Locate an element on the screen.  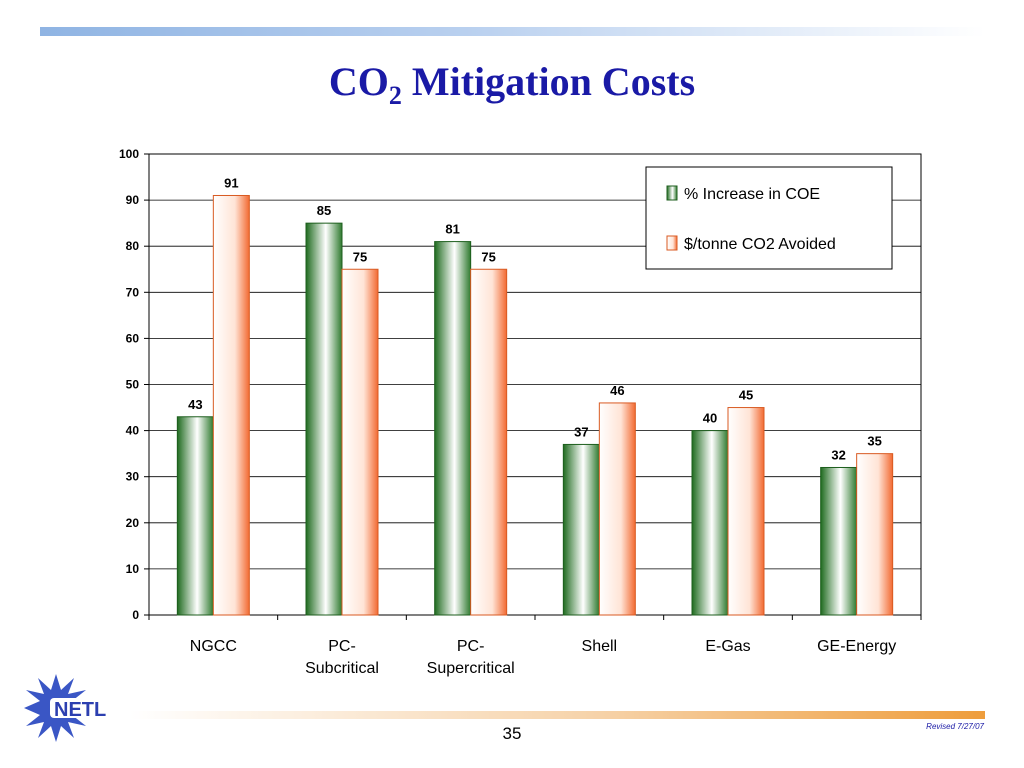
y-tick-label: 100 is located at coordinates (129, 154).